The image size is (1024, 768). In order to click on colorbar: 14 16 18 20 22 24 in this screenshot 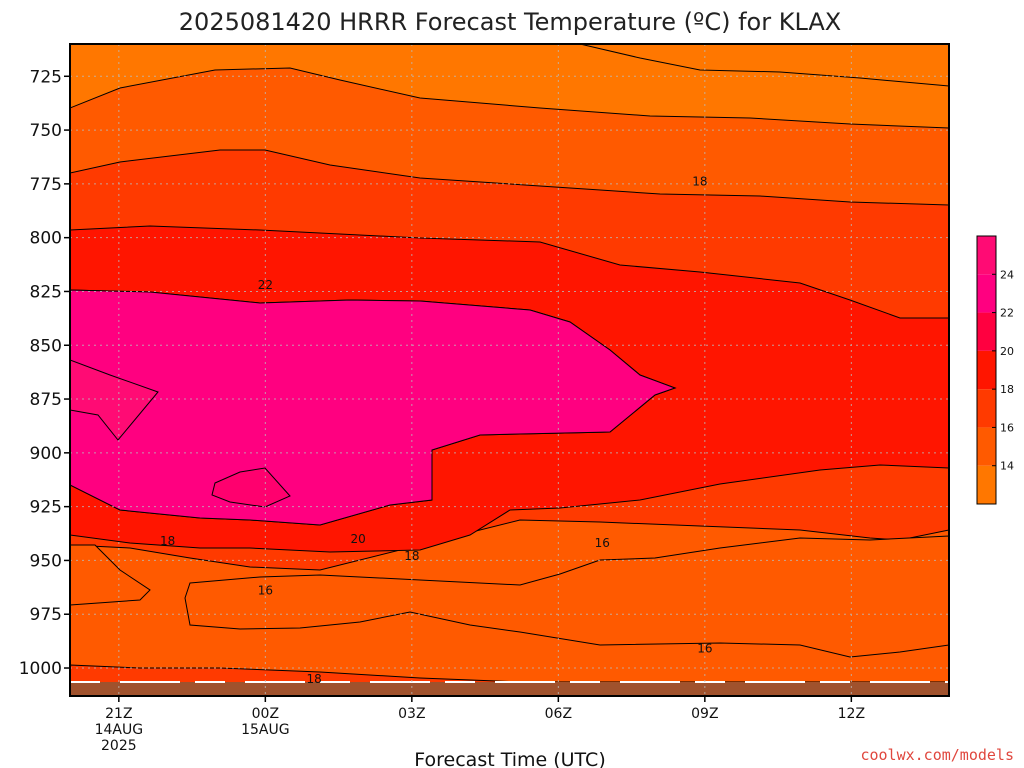, I will do `click(995, 370)`.